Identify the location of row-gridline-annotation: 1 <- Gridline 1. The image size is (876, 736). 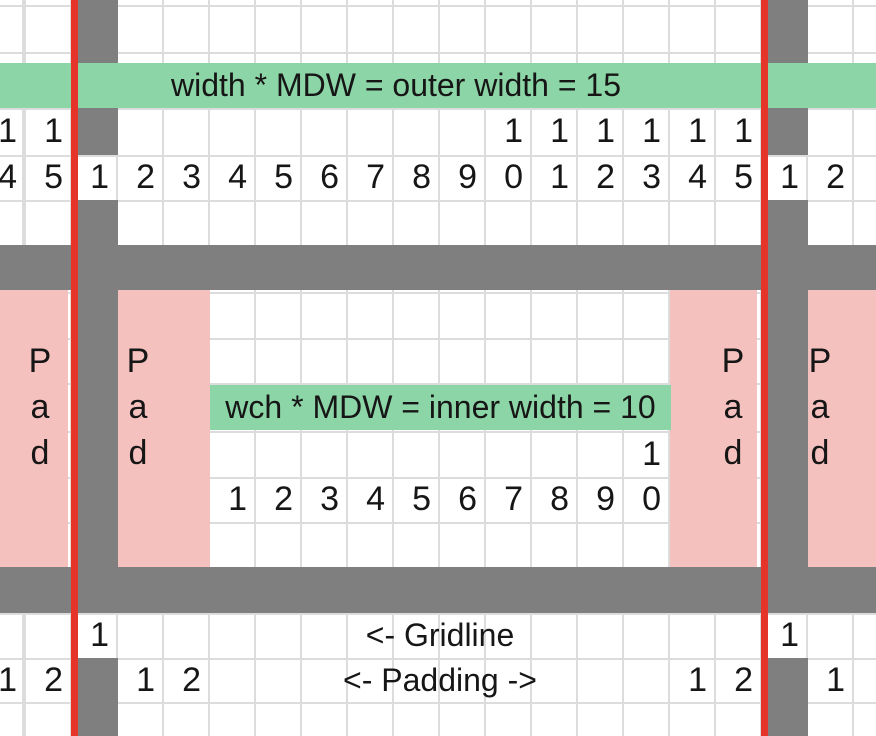
(438, 635).